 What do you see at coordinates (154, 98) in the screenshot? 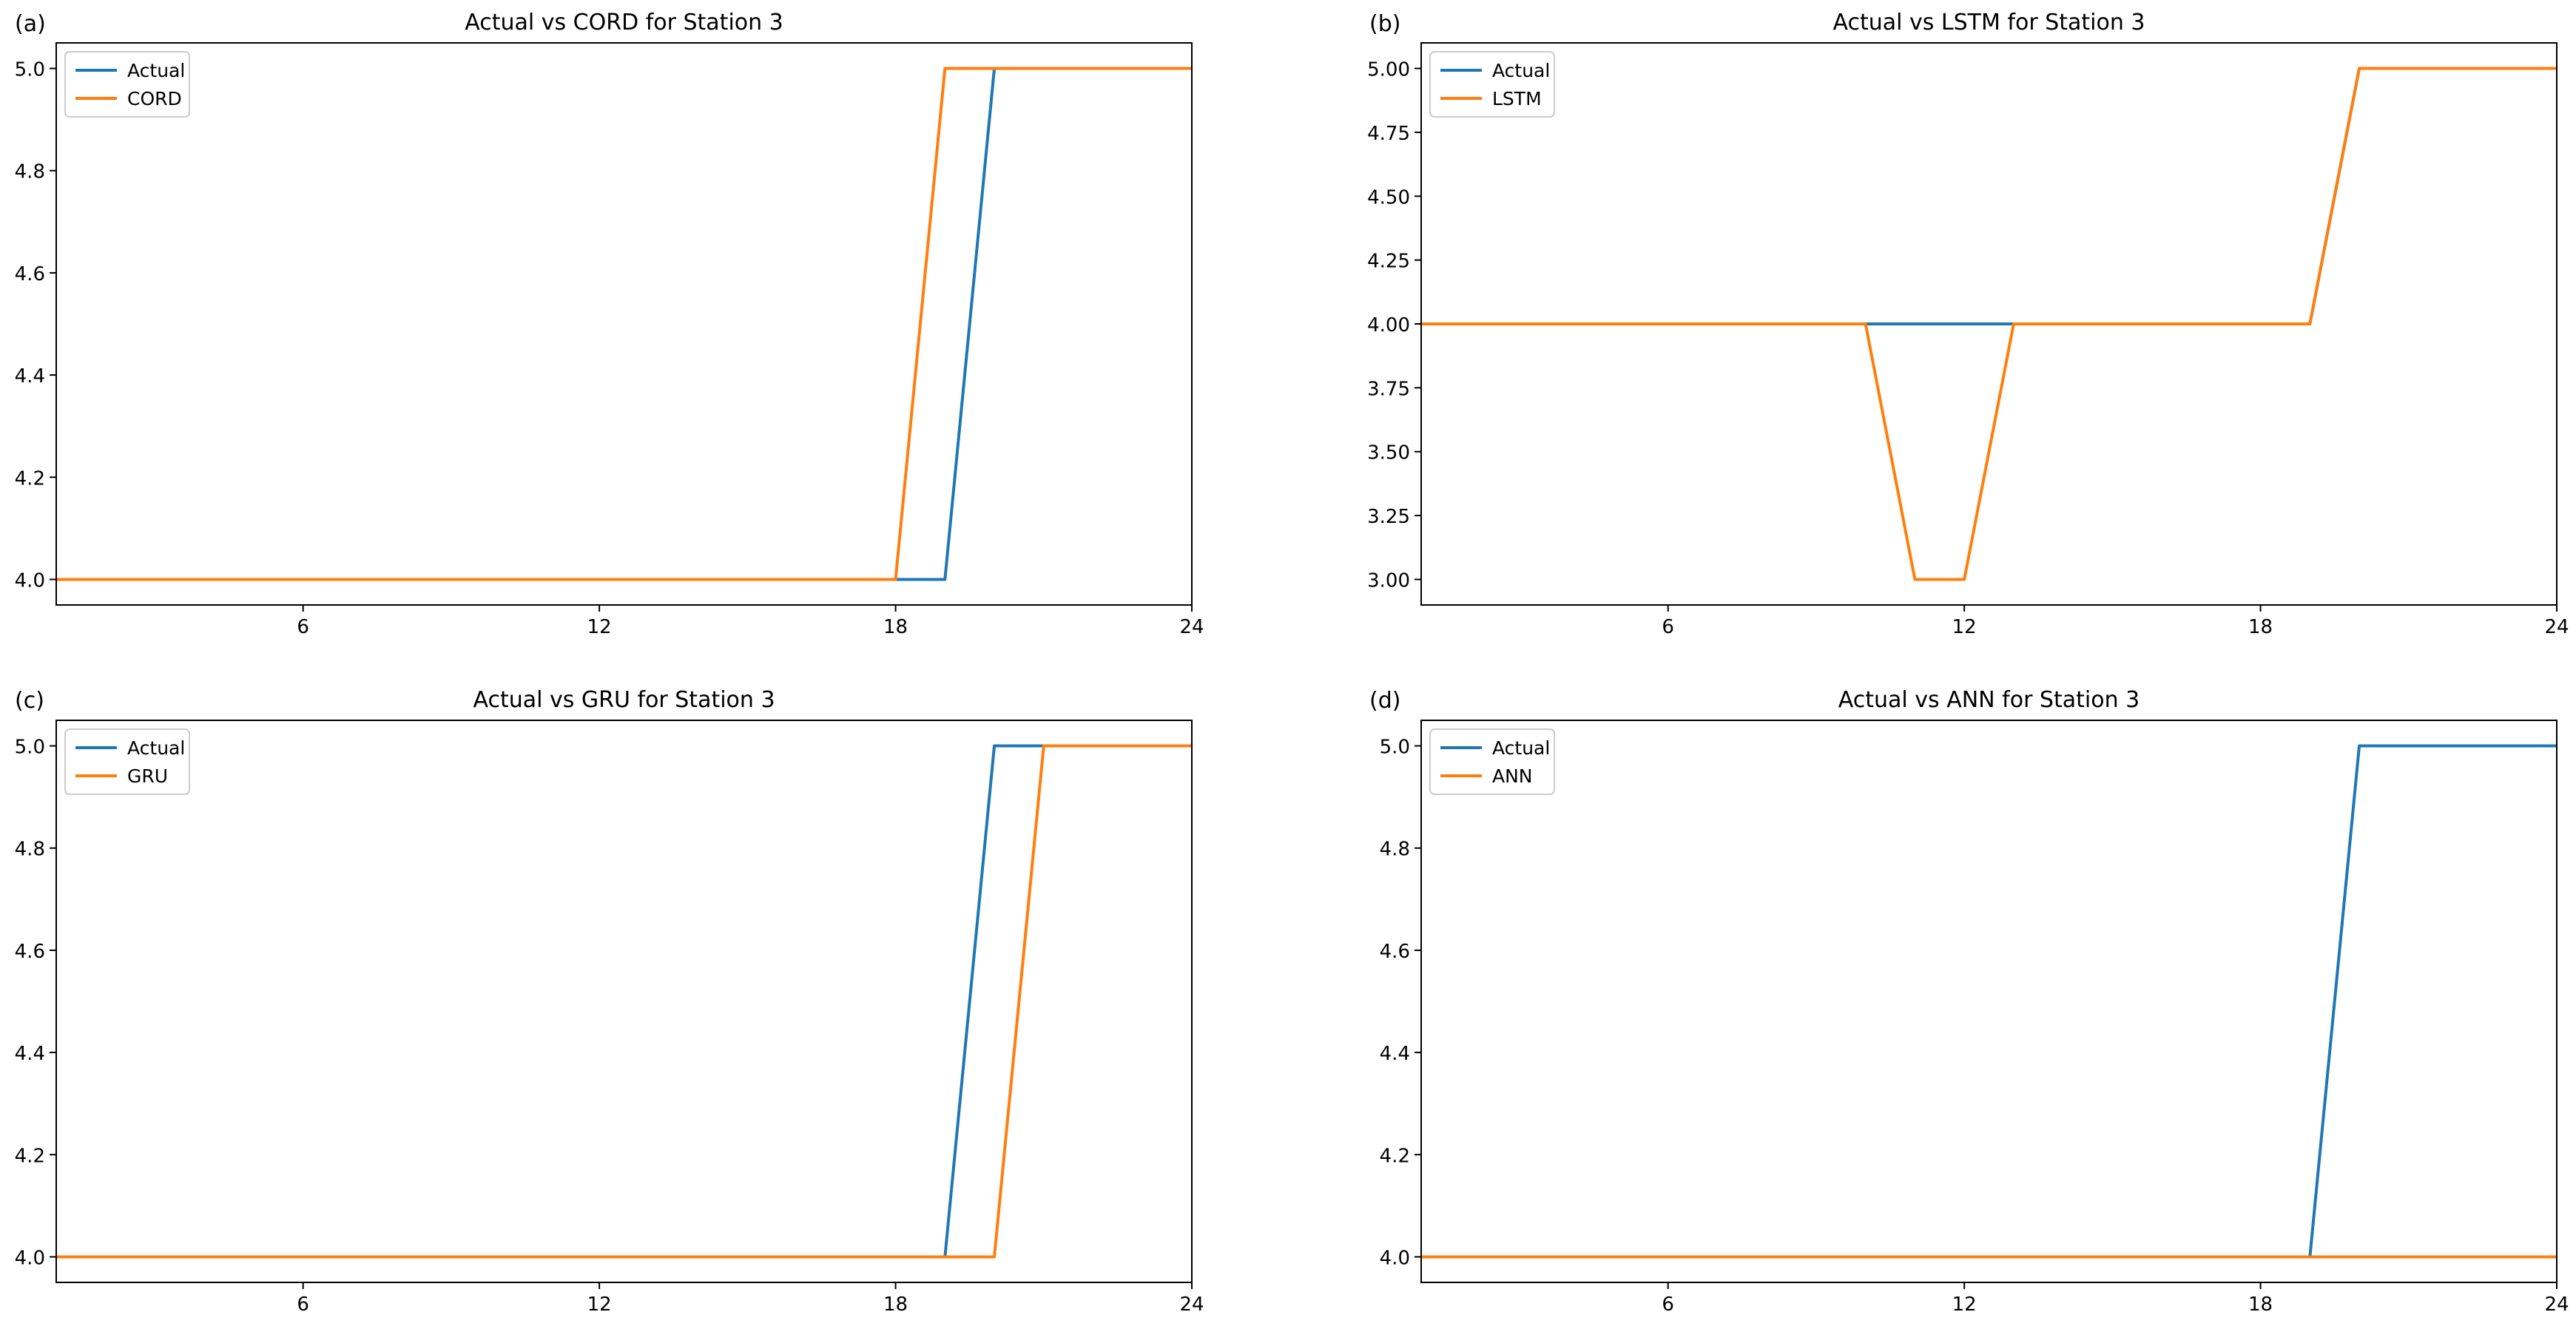
I see `legend-label-cord: CORD` at bounding box center [154, 98].